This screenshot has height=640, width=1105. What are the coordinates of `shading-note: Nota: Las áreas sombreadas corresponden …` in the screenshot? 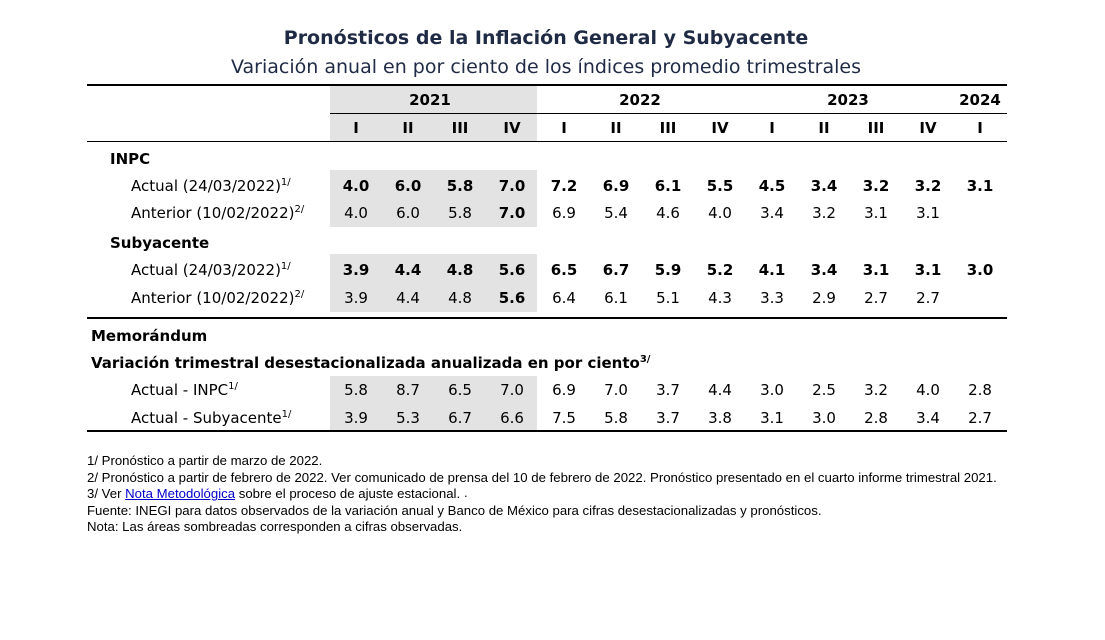 It's located at (275, 527).